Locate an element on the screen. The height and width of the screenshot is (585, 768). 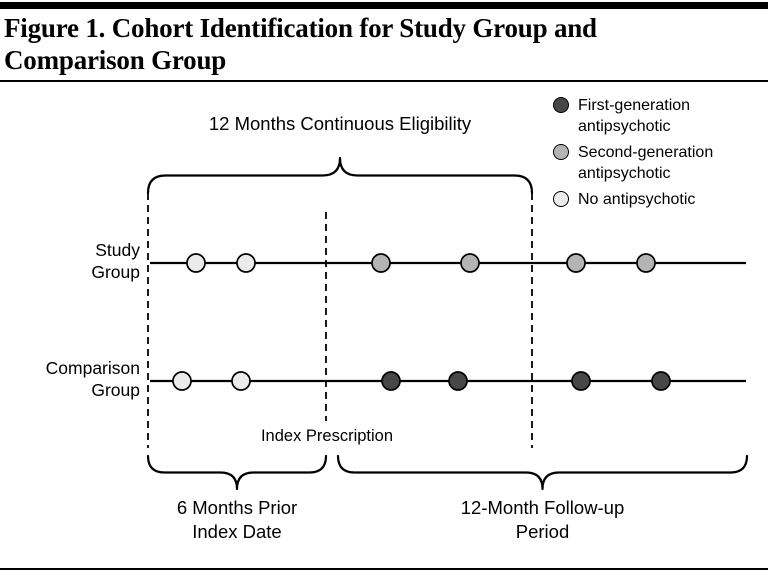
legend-item-label: No antipsychotic is located at coordinates (637, 200).